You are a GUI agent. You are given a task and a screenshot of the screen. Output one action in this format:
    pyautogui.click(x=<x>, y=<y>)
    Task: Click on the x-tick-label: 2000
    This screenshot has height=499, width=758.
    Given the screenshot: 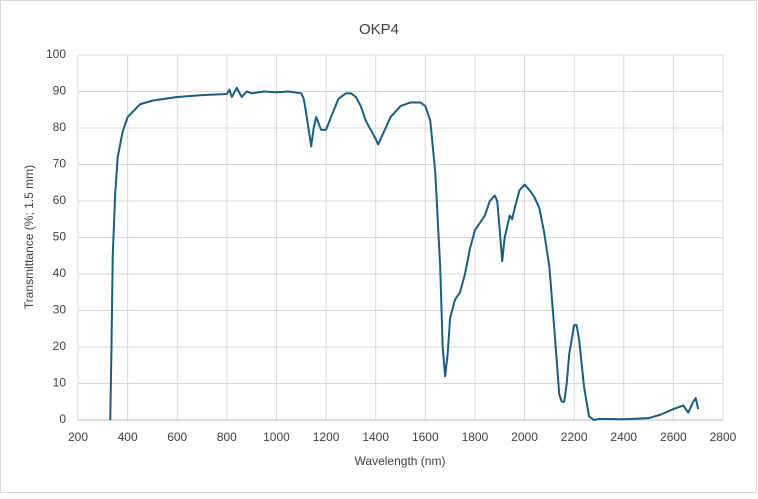 What is the action you would take?
    pyautogui.click(x=524, y=437)
    